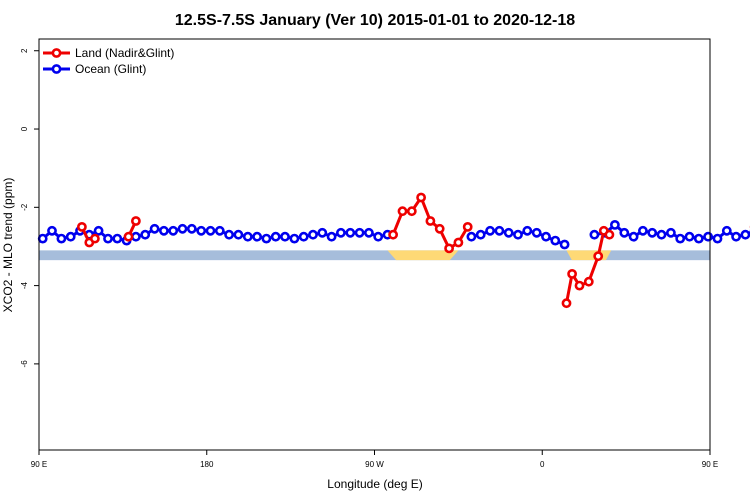  Describe the element at coordinates (24, 285) in the screenshot. I see `y-tick-label: -4` at that location.